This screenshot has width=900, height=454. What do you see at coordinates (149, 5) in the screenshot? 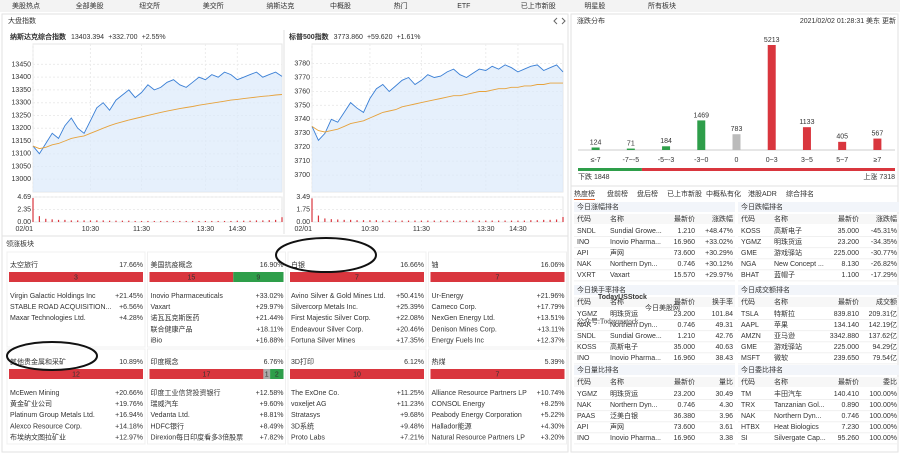
I see `nav-tab: 纽交所` at bounding box center [149, 5].